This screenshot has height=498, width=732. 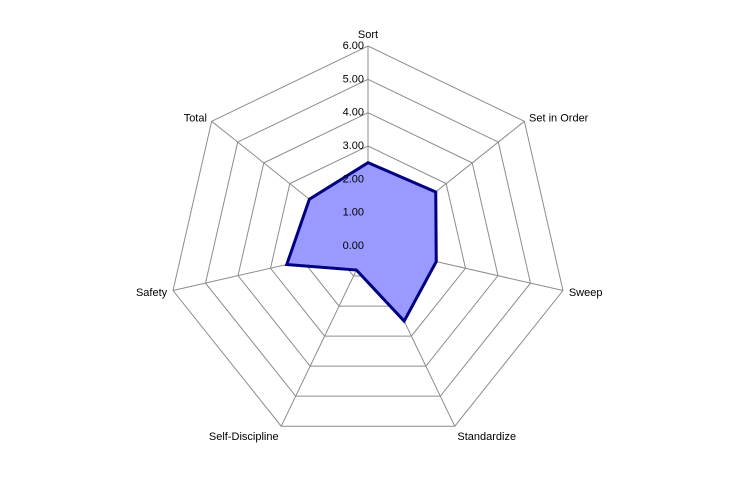 What do you see at coordinates (559, 119) in the screenshot?
I see `category-label: Set in Order` at bounding box center [559, 119].